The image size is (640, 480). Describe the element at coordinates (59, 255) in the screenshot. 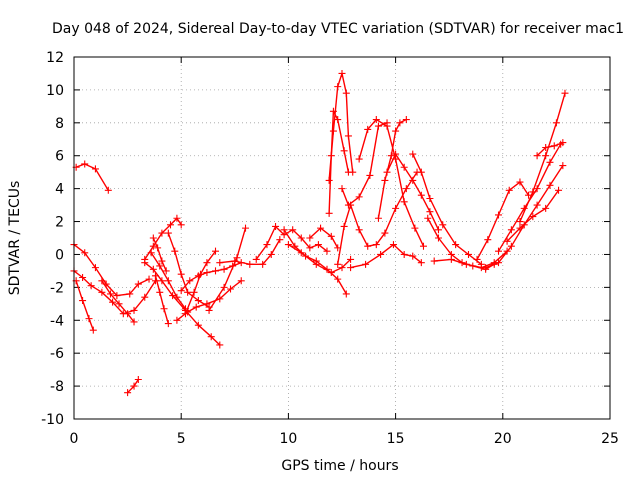

I see `y-tick-label: 0` at that location.